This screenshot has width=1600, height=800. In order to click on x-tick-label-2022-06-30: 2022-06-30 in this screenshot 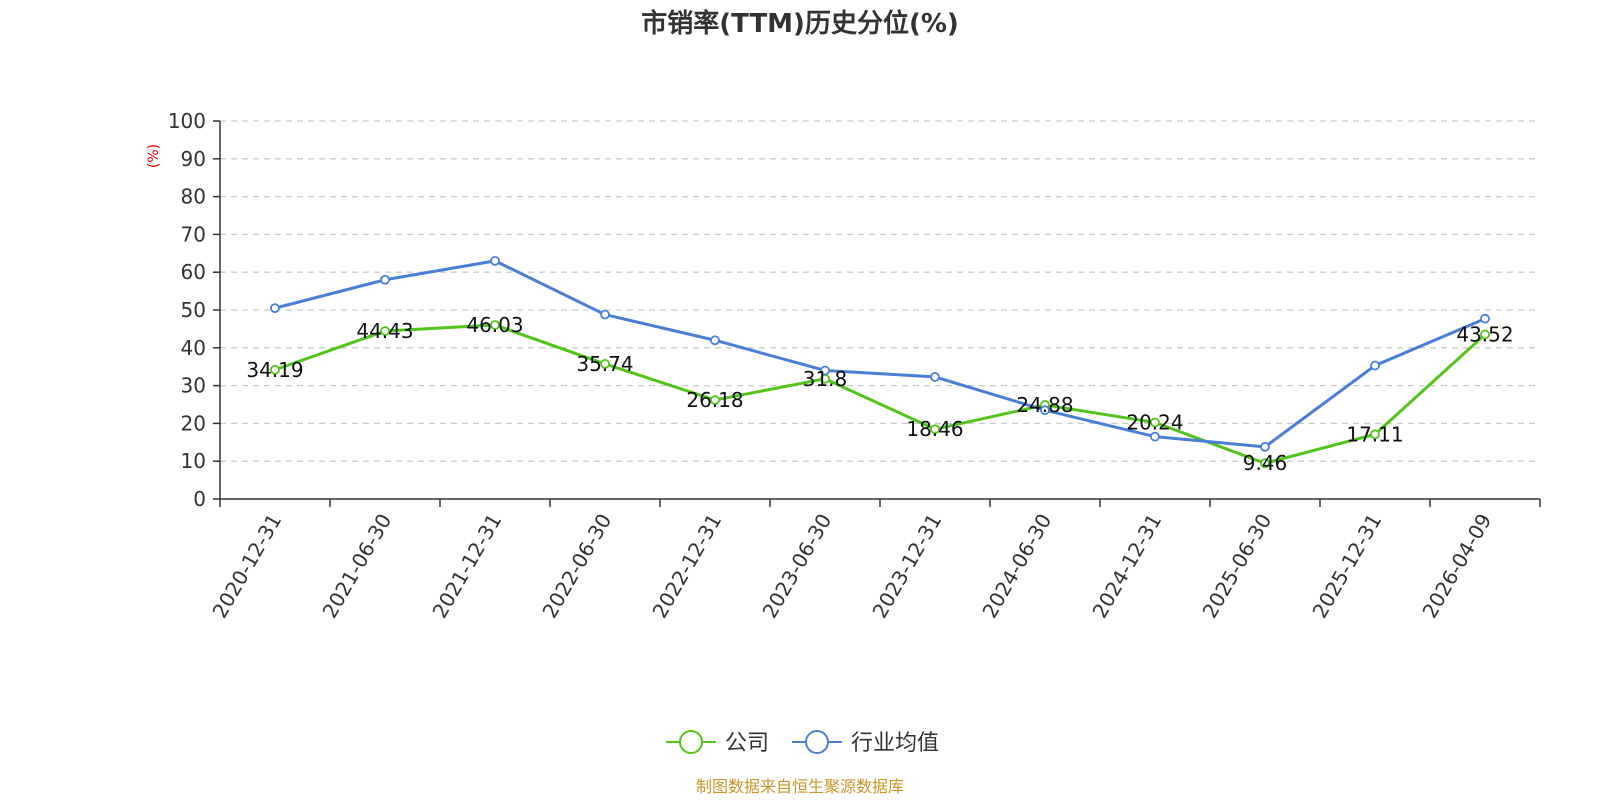, I will do `click(576, 566)`.